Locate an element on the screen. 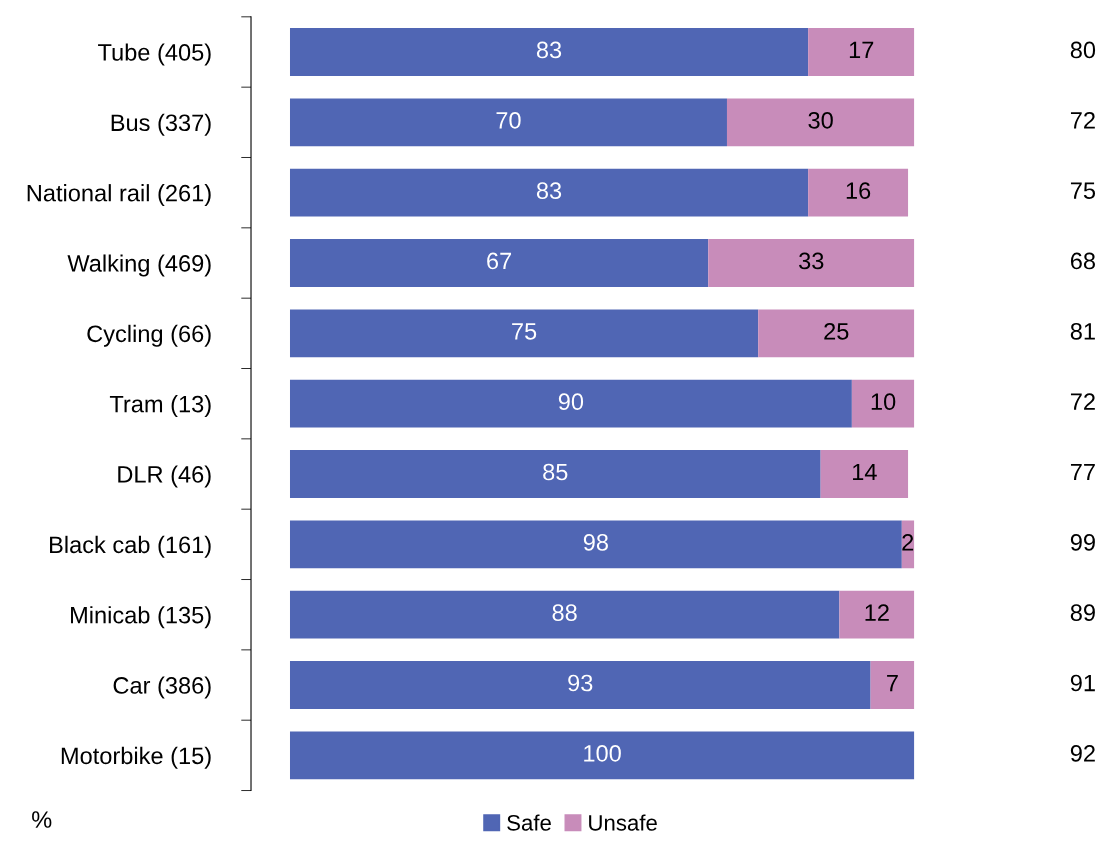  text: 75 is located at coordinates (1083, 190).